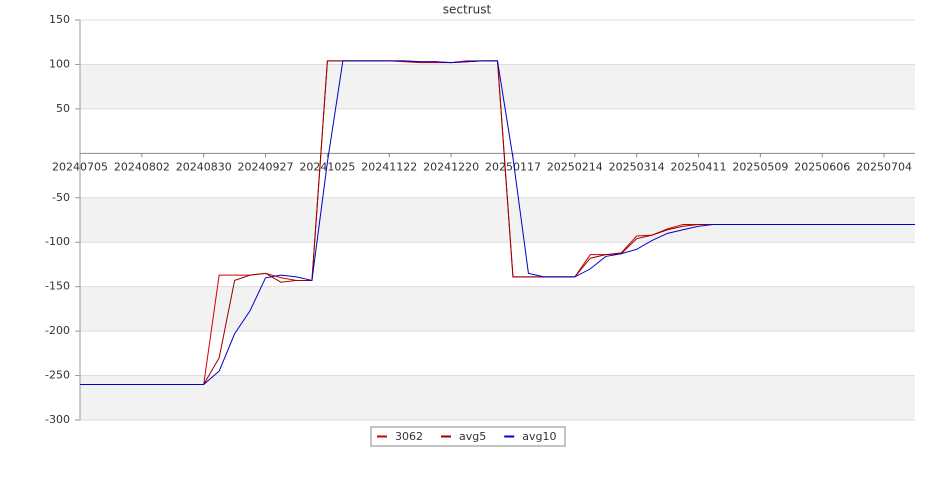 This screenshot has height=500, width=935. I want to click on legend-label: avg5, so click(472, 436).